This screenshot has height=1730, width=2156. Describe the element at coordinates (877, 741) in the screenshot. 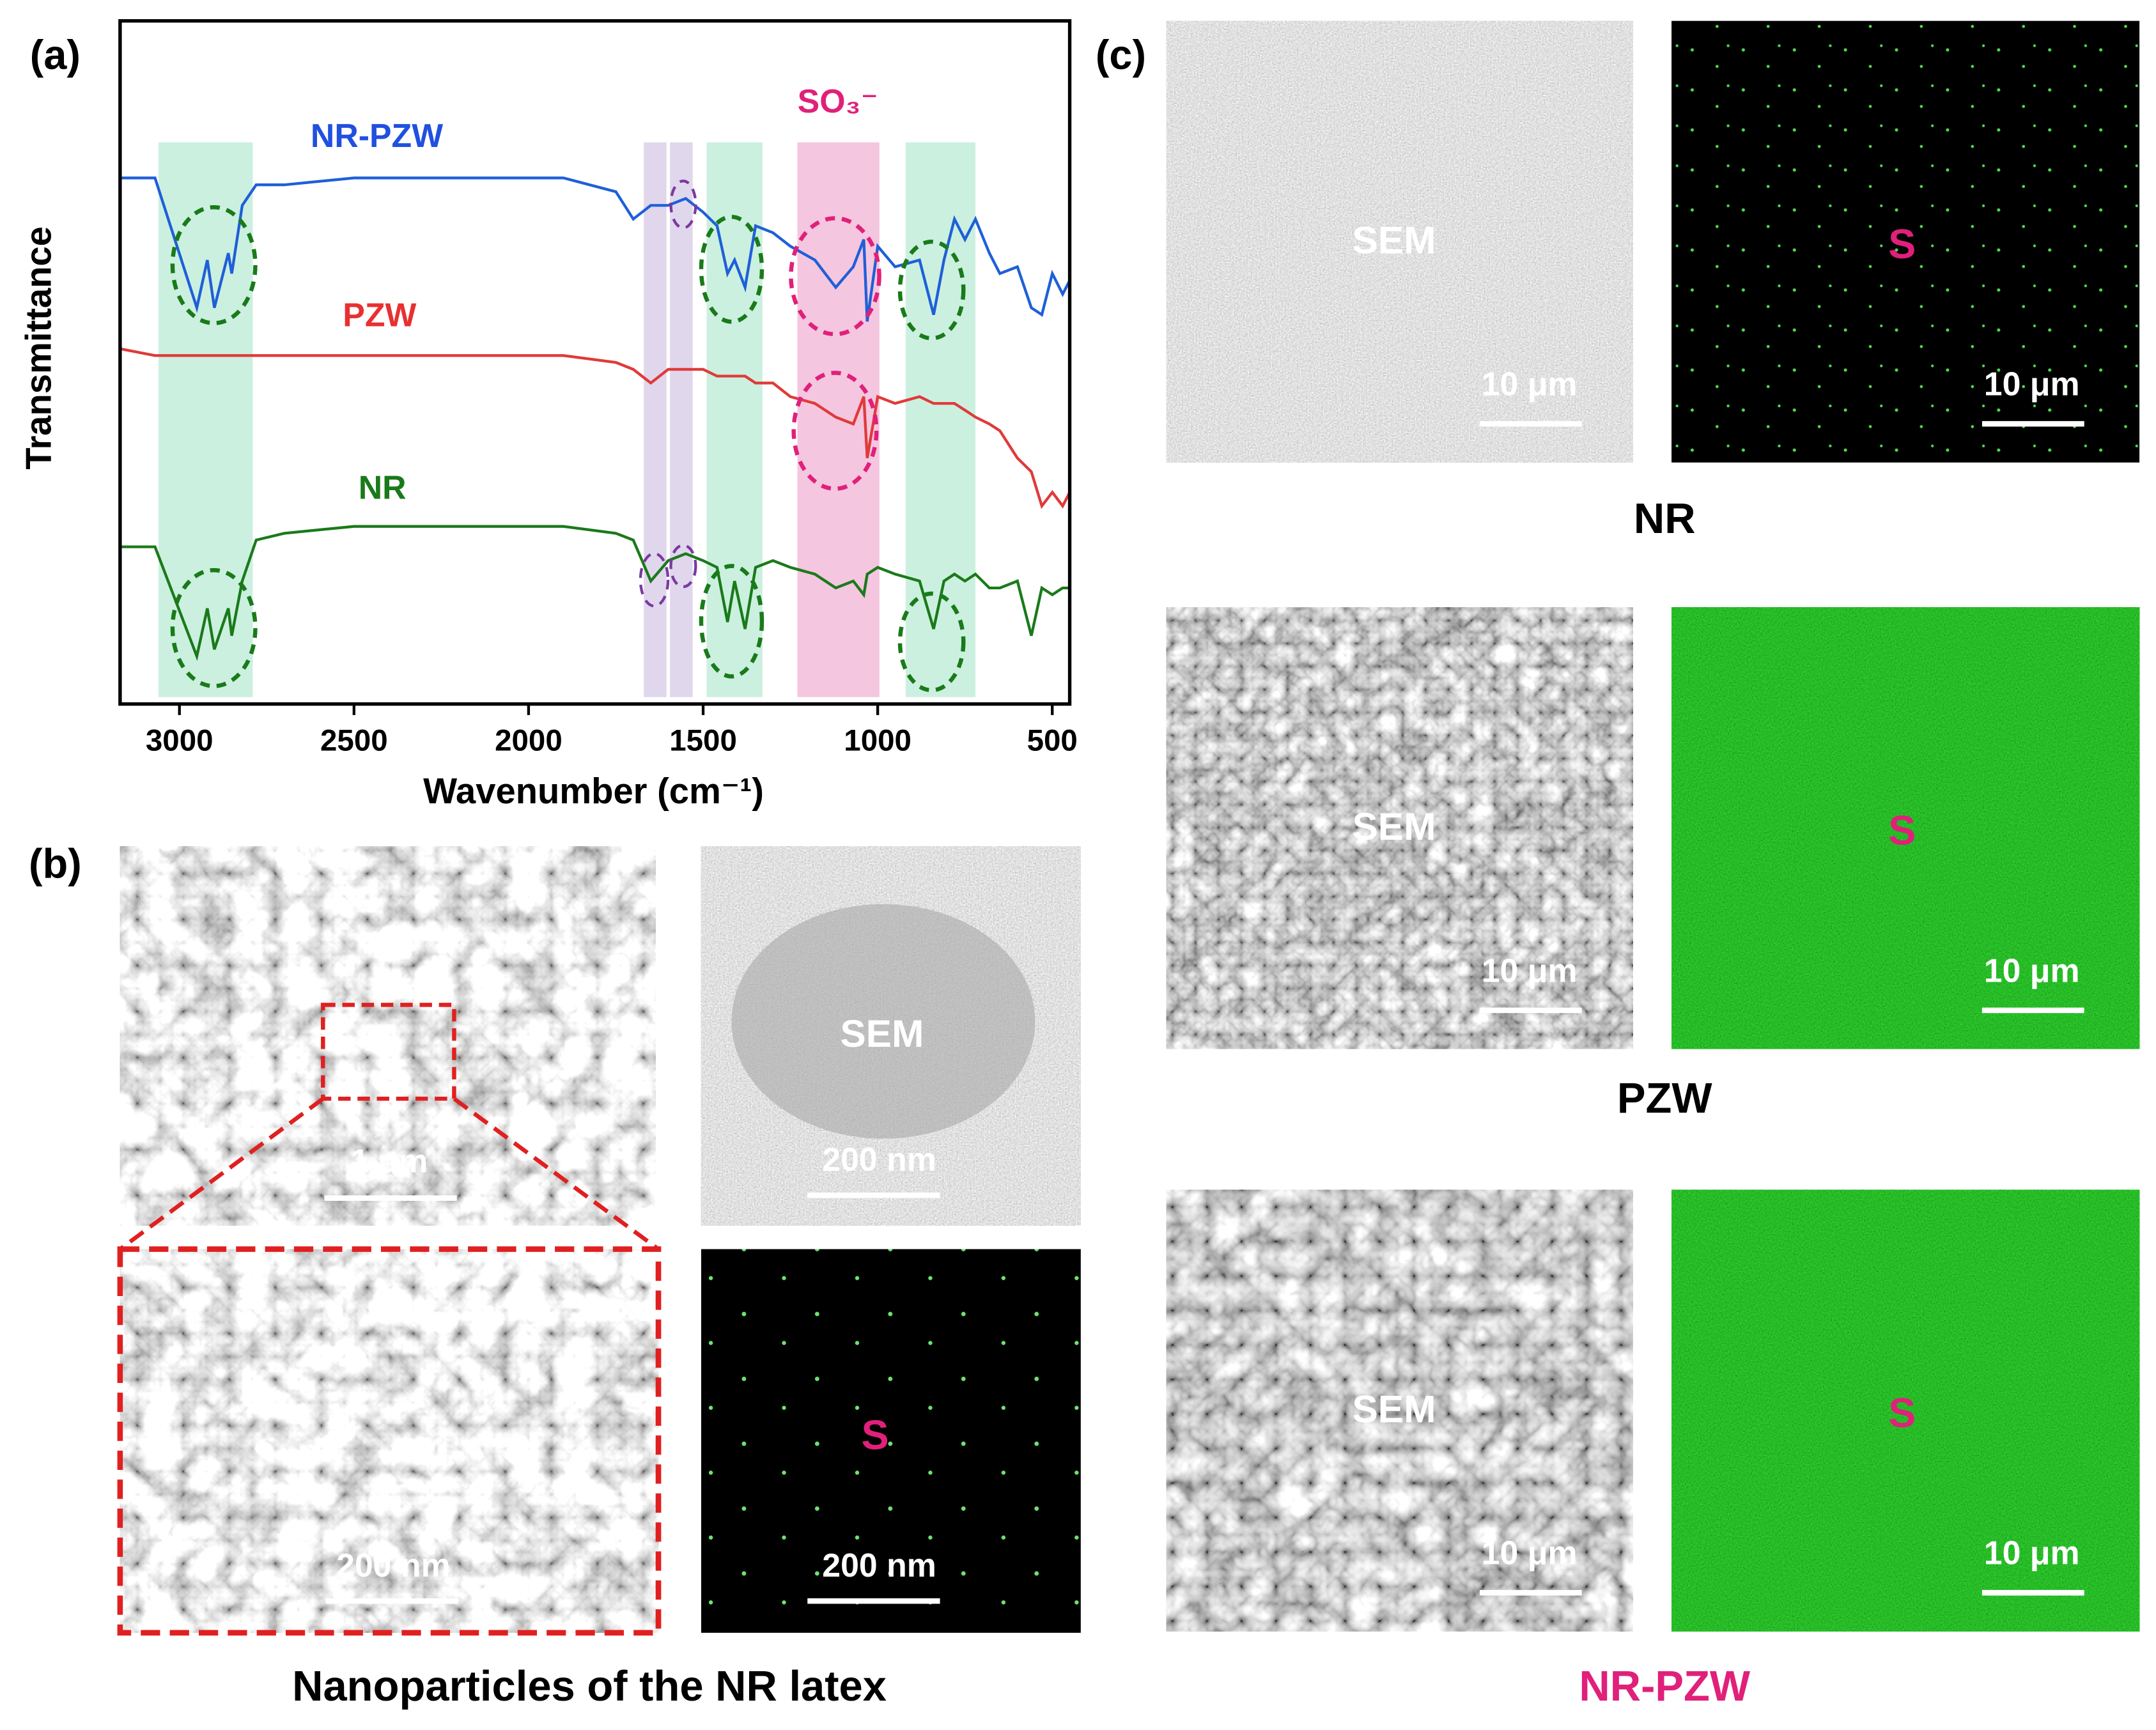

I see `x-tick-label: 1000` at that location.